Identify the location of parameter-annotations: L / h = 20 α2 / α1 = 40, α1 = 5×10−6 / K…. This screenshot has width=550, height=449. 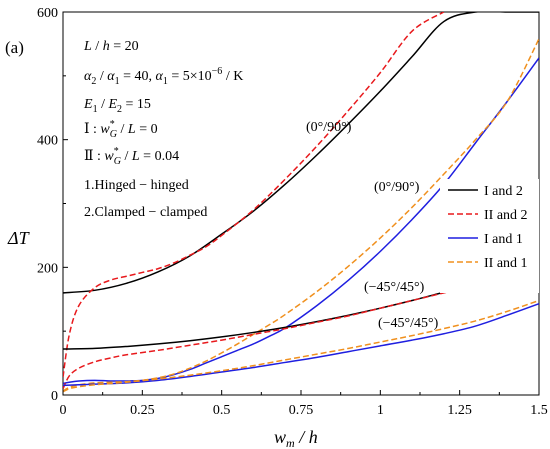
(163, 129).